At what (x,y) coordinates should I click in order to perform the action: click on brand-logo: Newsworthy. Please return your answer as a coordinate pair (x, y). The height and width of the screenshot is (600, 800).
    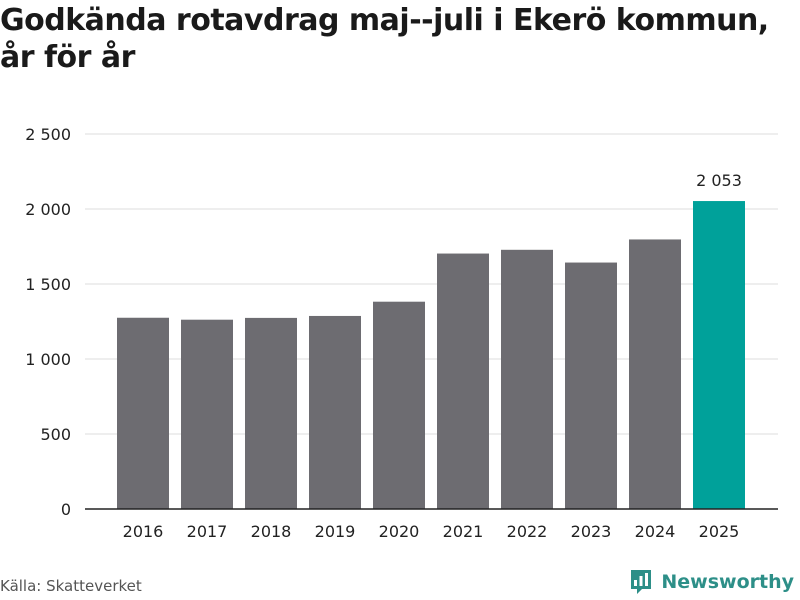
    Looking at the image, I should click on (711, 582).